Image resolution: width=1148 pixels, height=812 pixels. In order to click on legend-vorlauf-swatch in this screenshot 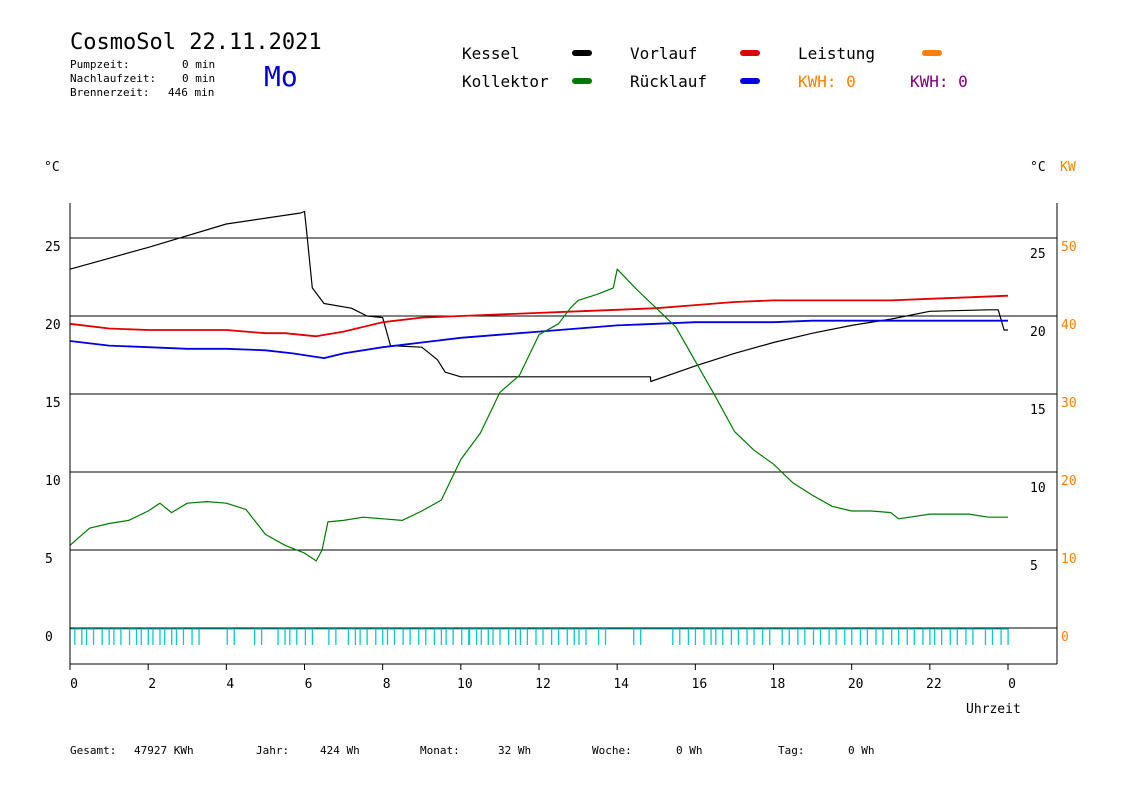, I will do `click(750, 53)`.